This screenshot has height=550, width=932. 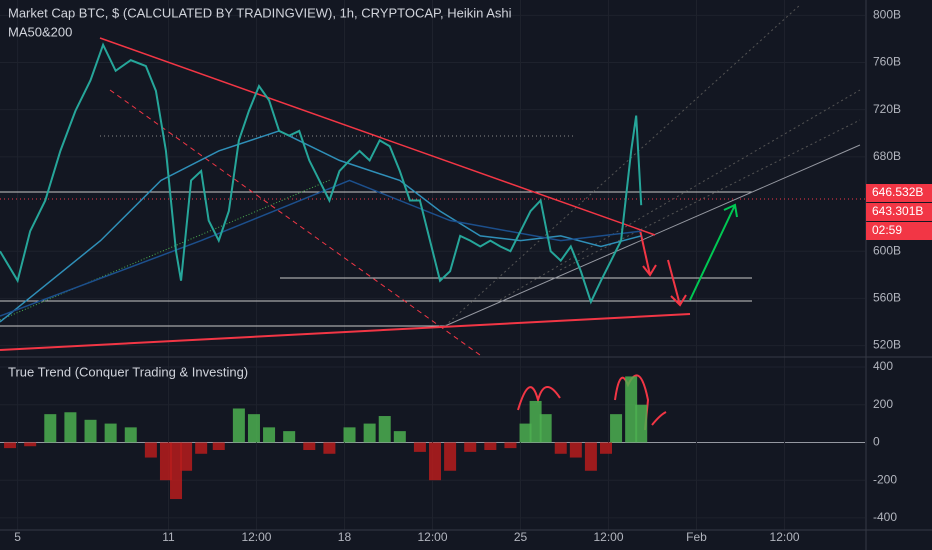 What do you see at coordinates (887, 109) in the screenshot?
I see `y-tick-label: 720B` at bounding box center [887, 109].